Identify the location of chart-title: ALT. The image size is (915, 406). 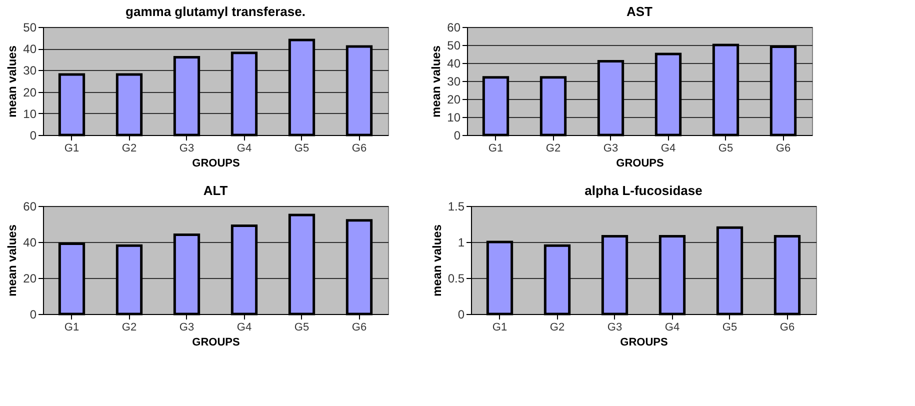
(215, 190).